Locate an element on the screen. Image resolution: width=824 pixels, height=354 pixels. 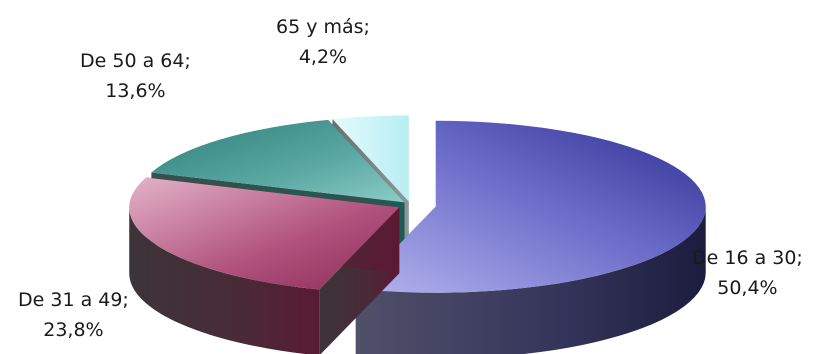
data-label-value: 4,2% is located at coordinates (323, 57).